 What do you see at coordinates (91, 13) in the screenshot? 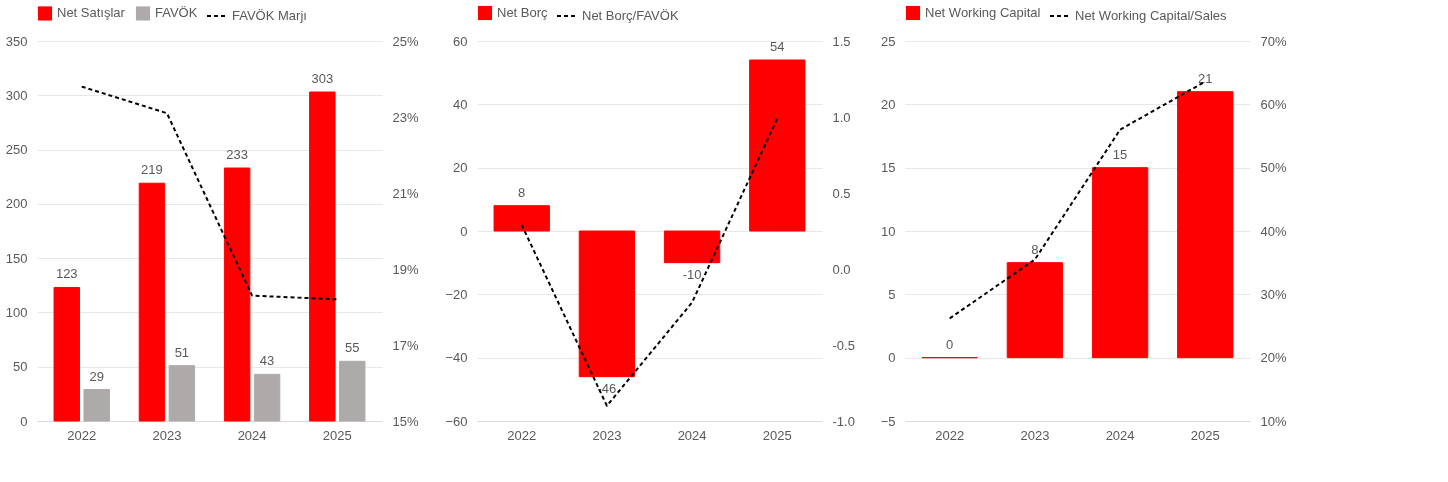
I see `legend-label: Net Satışlar` at bounding box center [91, 13].